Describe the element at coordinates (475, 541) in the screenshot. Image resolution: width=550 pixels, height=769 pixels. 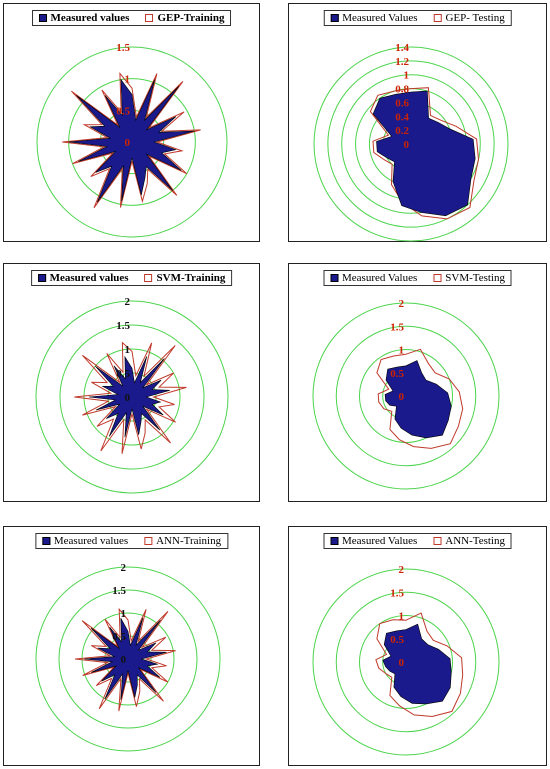
I see `legend-label-predicted: ANN-Testing` at that location.